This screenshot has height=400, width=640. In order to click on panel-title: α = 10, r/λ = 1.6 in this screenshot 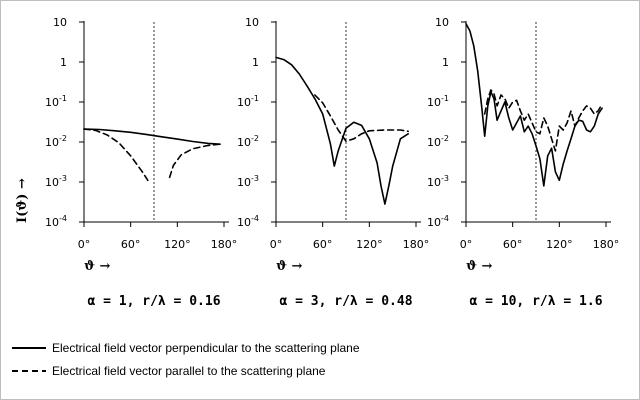, I will do `click(535, 301)`.